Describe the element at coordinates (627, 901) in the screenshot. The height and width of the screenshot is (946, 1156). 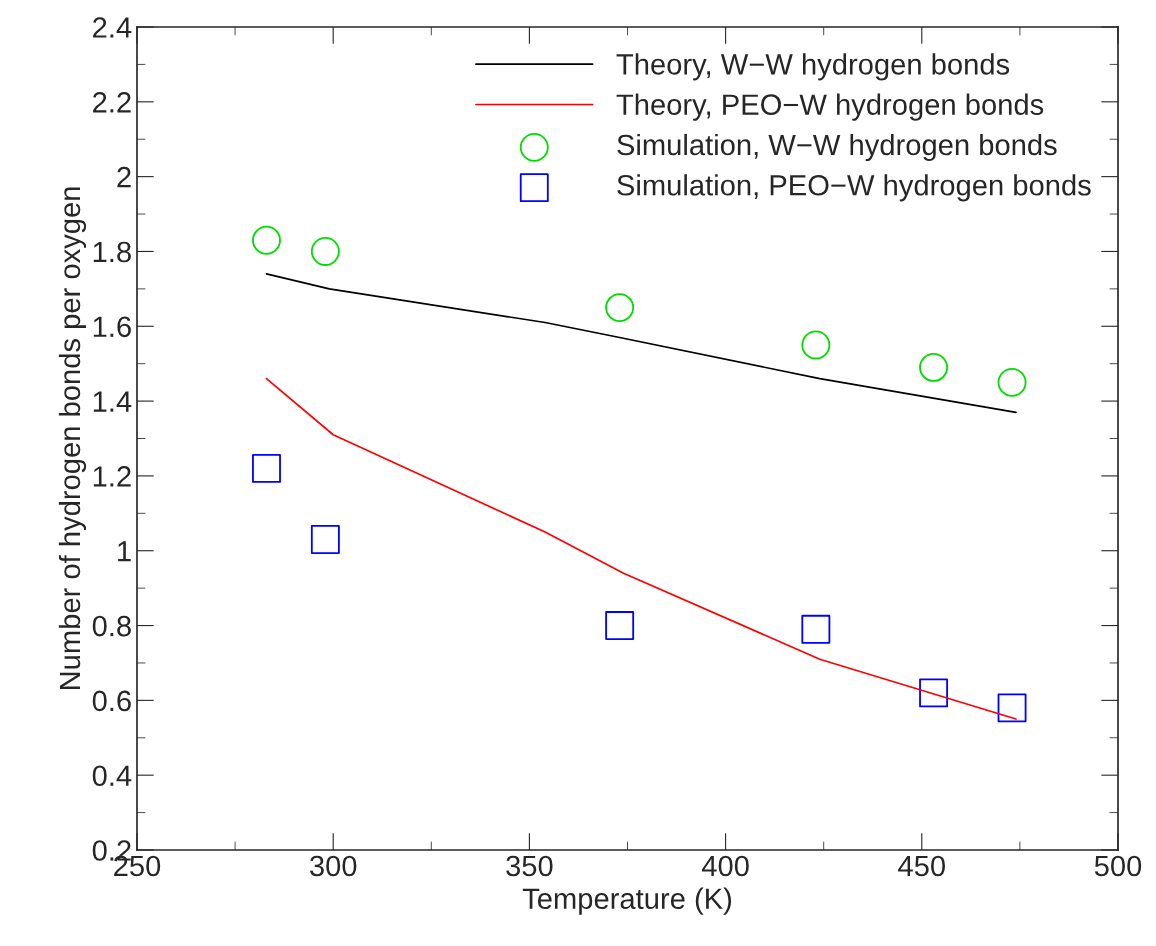
I see `x-axis-title: Temperature (K)` at that location.